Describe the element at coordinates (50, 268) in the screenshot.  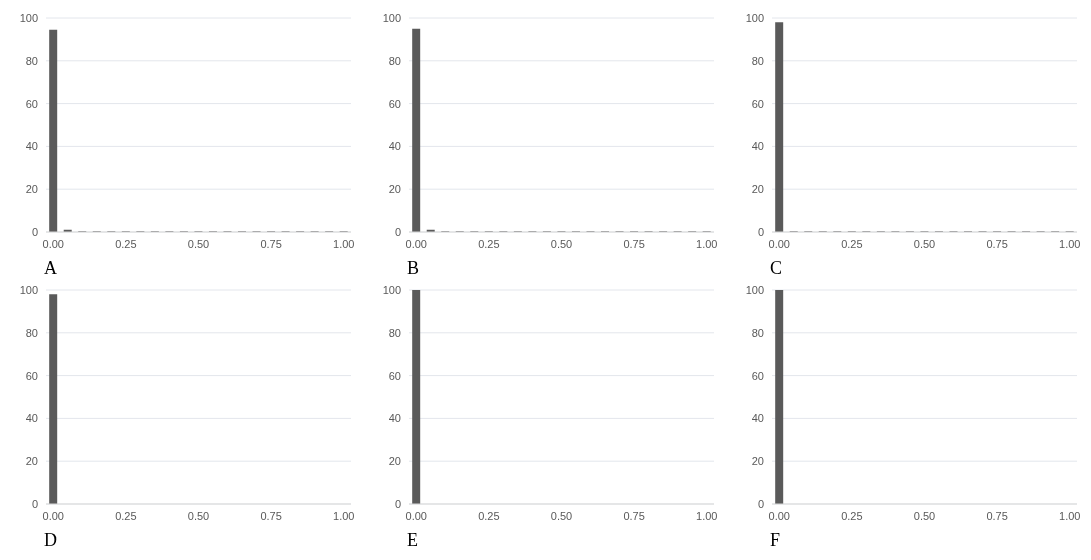
I see `text: A` at that location.